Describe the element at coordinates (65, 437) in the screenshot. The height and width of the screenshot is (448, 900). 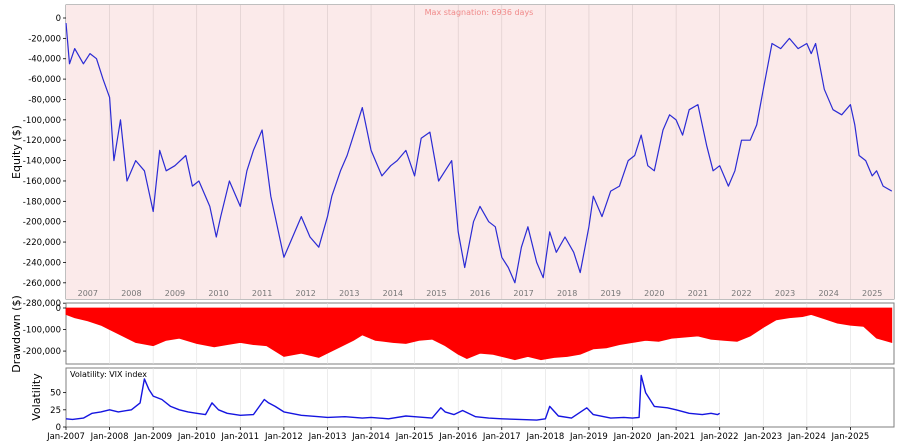
I see `x-axis-tick-label: Jan-2007` at that location.